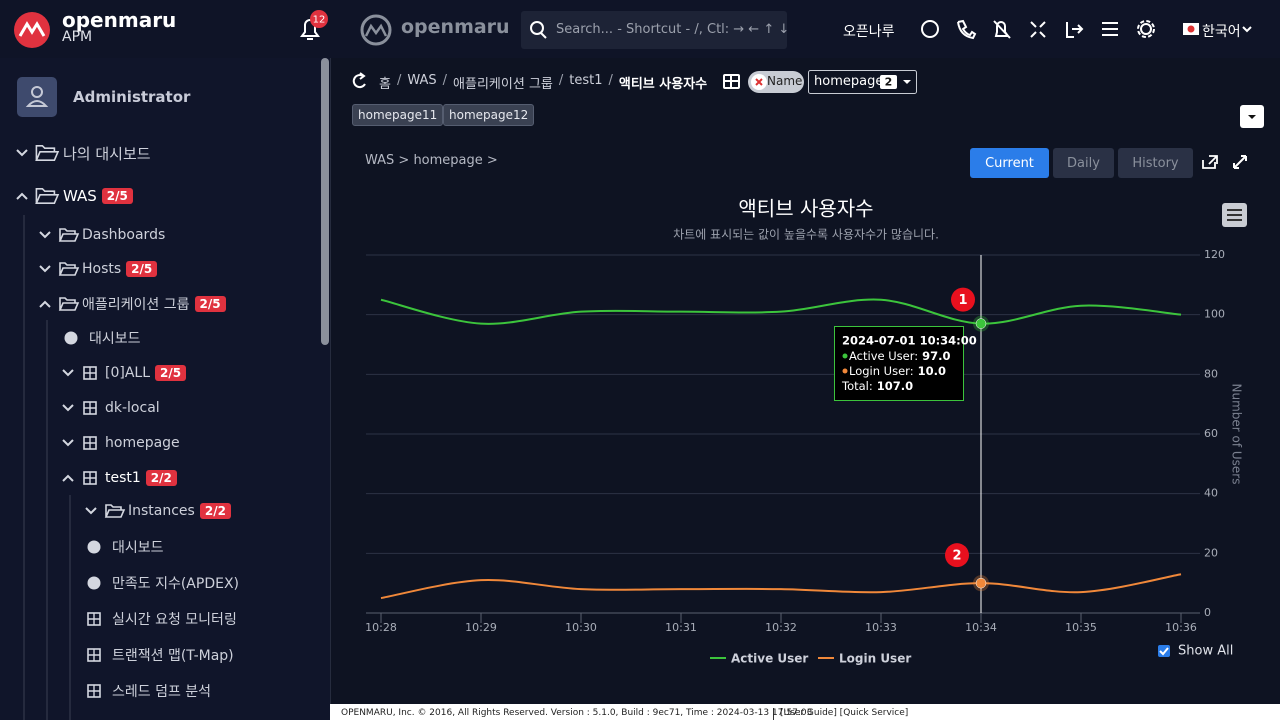 The width and height of the screenshot is (1280, 720). What do you see at coordinates (785, 81) in the screenshot?
I see `chip-label: Name` at bounding box center [785, 81].